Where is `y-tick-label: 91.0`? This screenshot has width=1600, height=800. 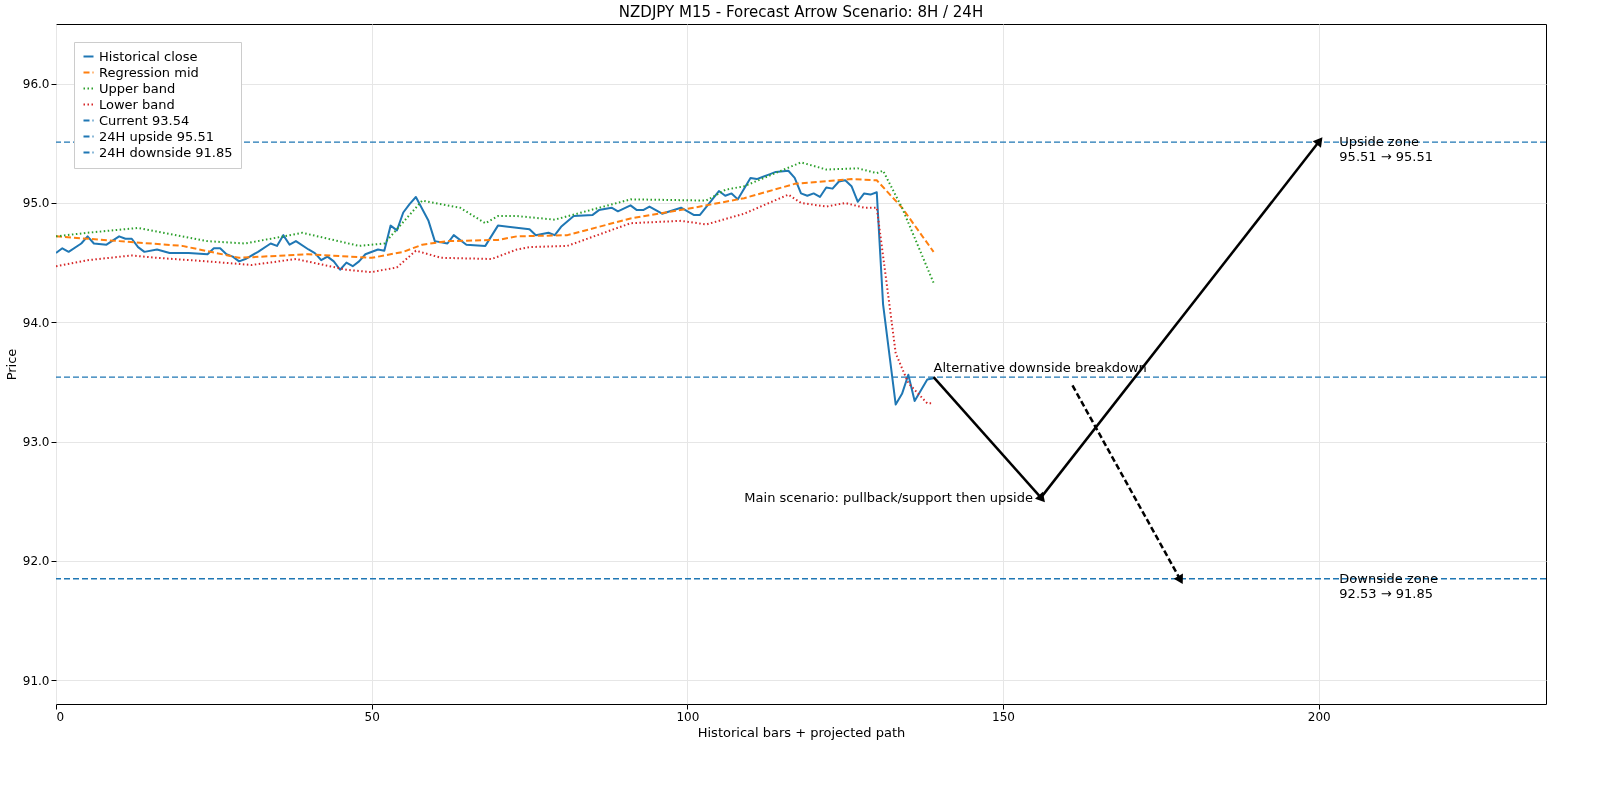
y-tick-label: 91.0 is located at coordinates (36, 680).